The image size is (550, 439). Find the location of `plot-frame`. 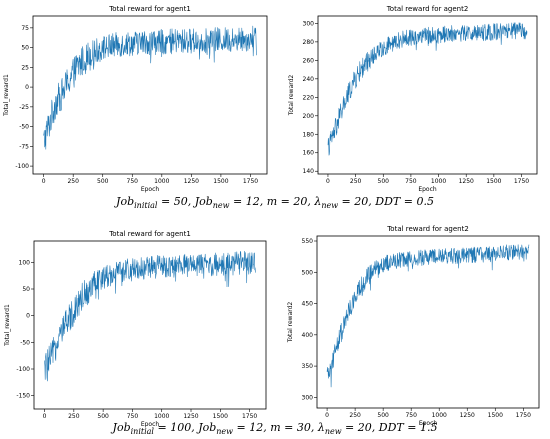

plot-frame is located at coordinates (427, 95).